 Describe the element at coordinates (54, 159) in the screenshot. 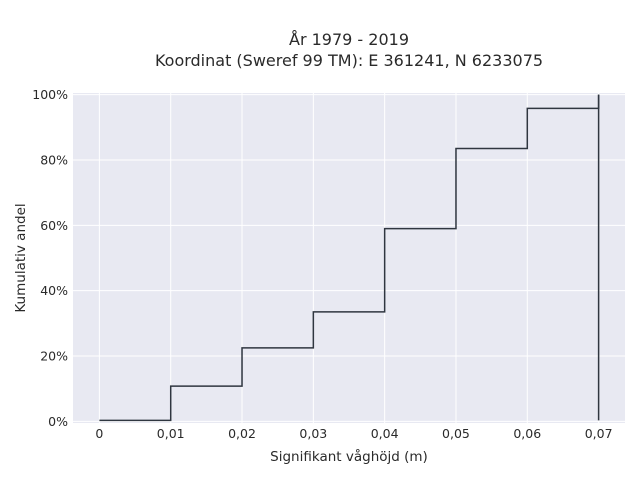

I see `y-tick-label: 80%` at that location.